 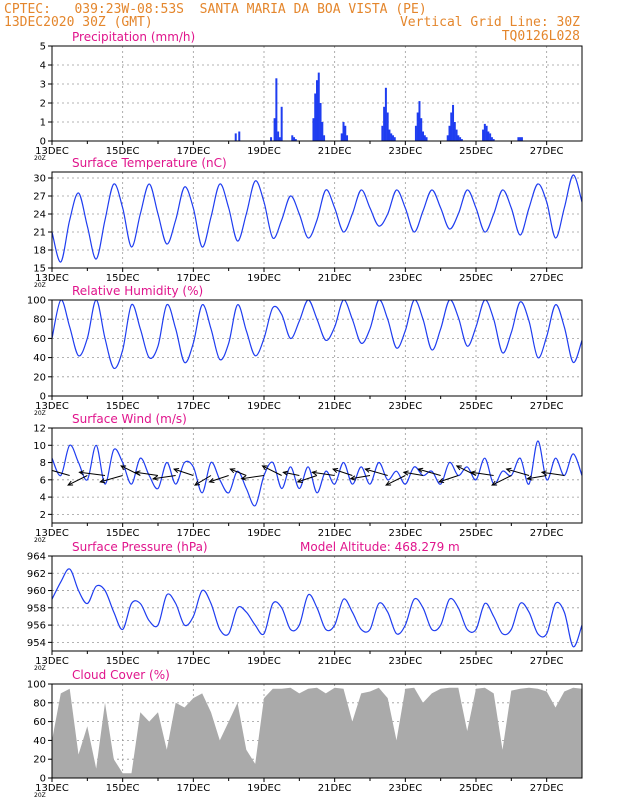 I want to click on y-tick-label: 40, so click(x=39, y=741).